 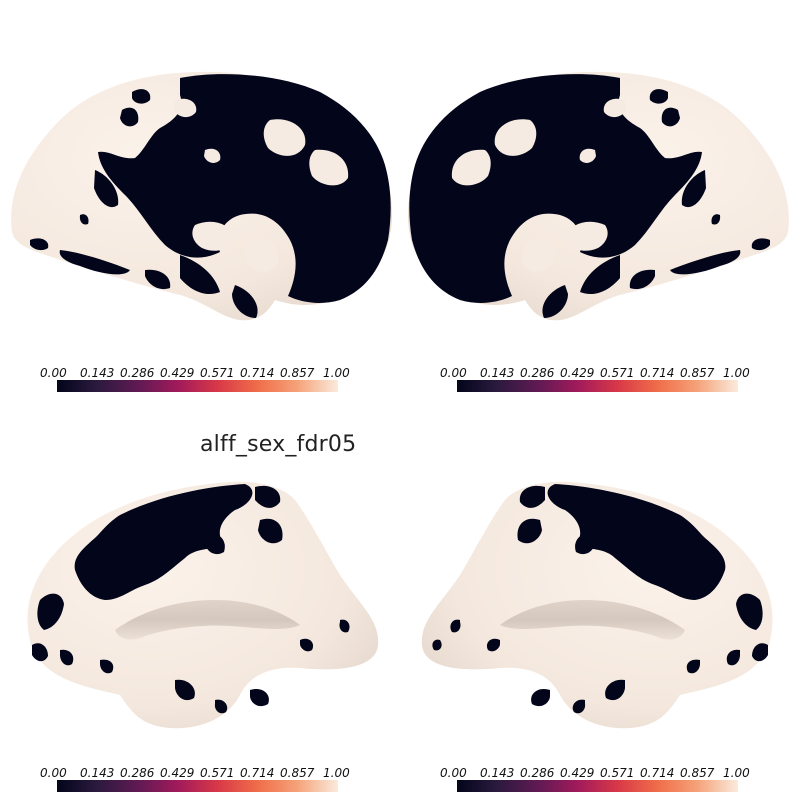 I want to click on brain-top-right, so click(x=598, y=196).